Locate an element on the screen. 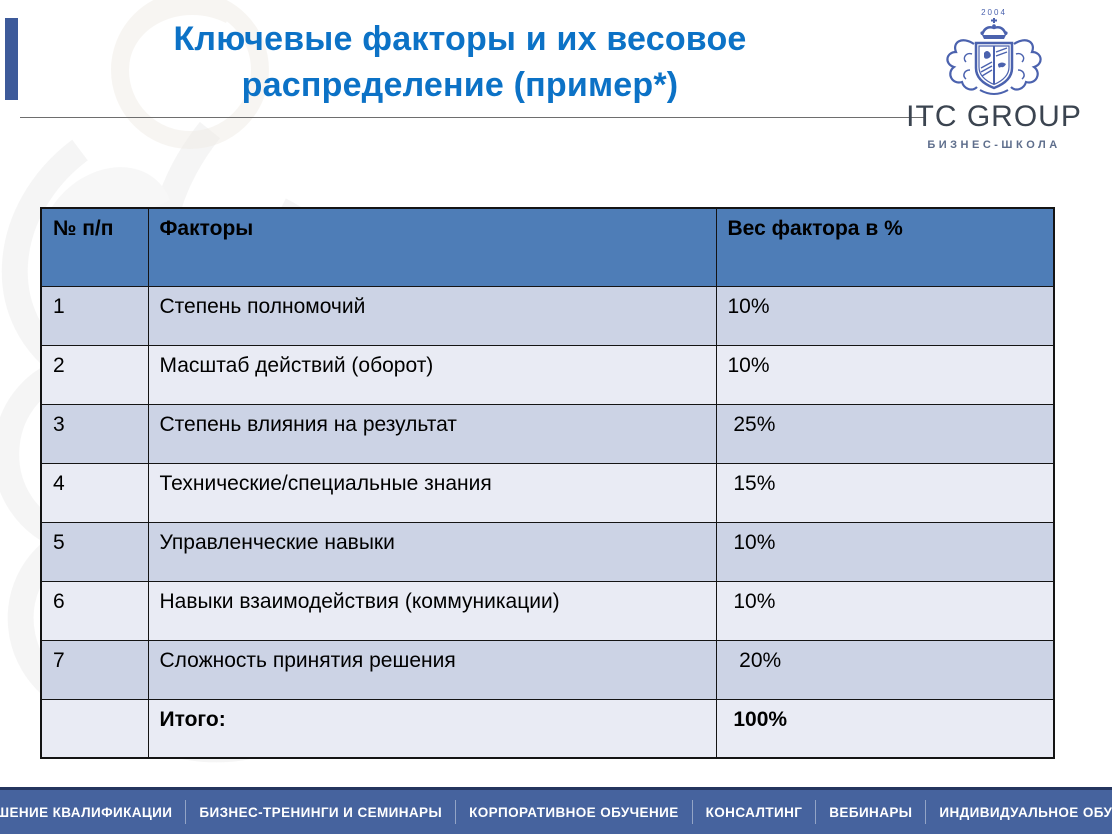 Image resolution: width=1112 pixels, height=834 pixels. table-total-row: Итого: 100% is located at coordinates (547, 728).